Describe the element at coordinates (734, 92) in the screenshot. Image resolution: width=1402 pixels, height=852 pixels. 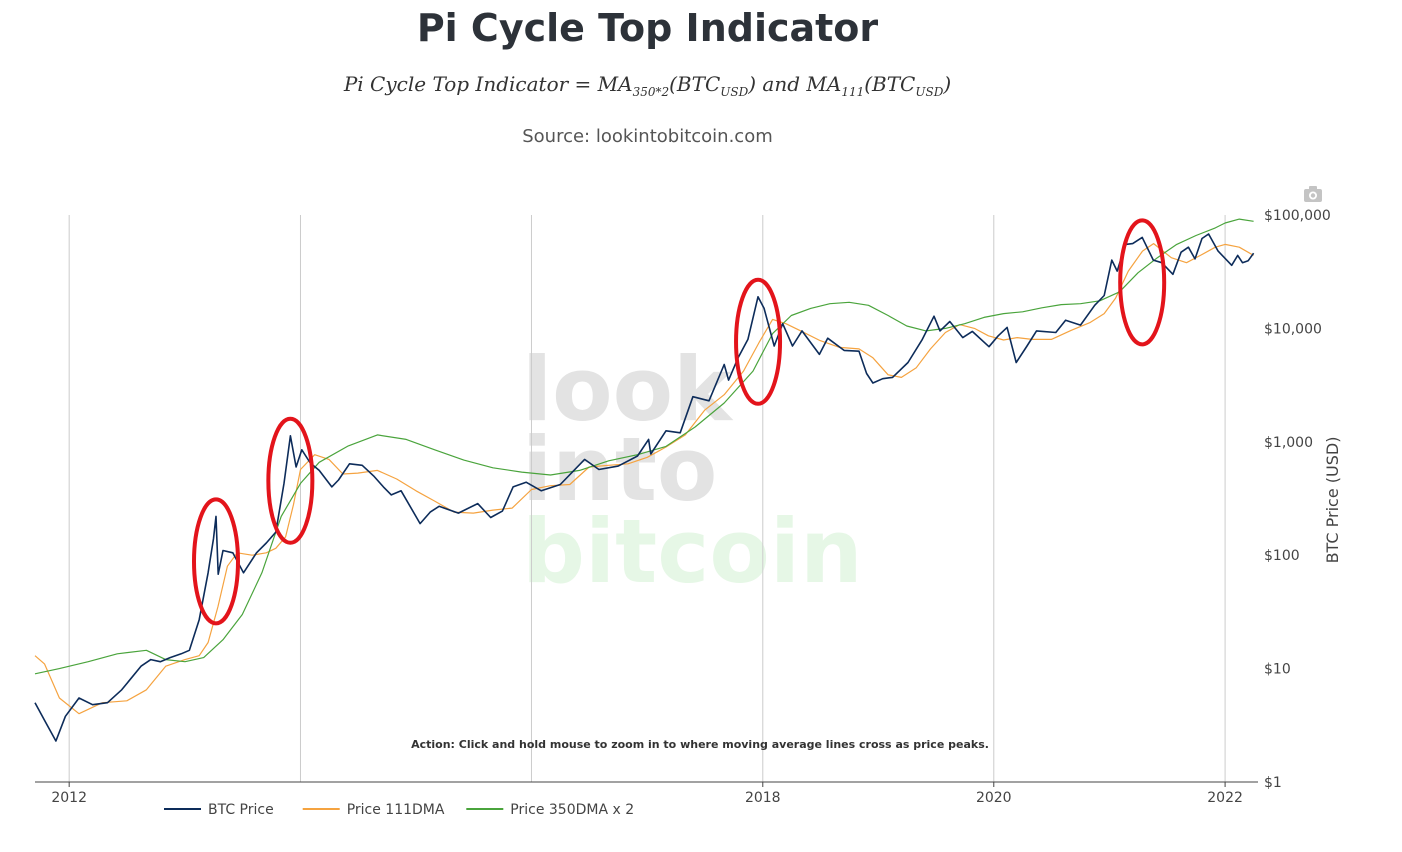
I see `formula-usd-a: USD` at that location.